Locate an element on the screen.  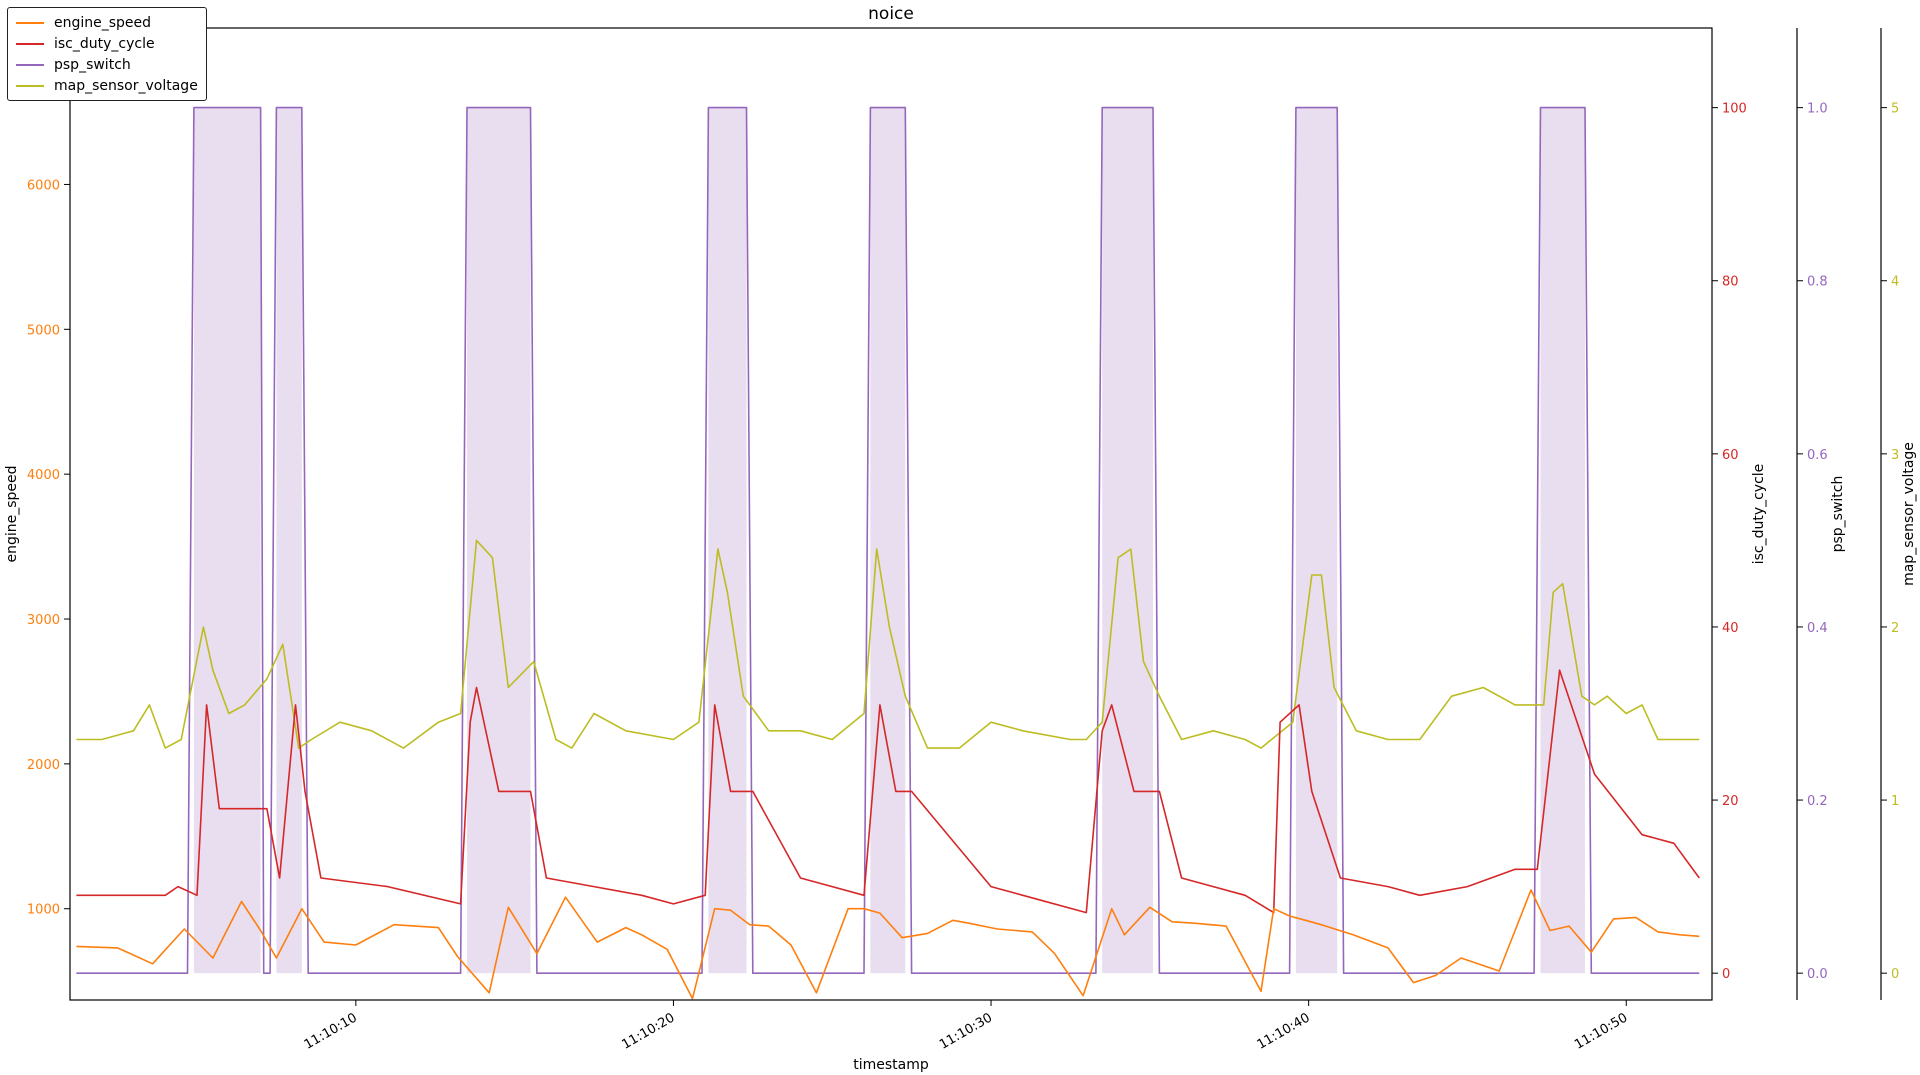
legend-item-map-sensor-voltage: map_sensor_voltage is located at coordinates (107, 85).